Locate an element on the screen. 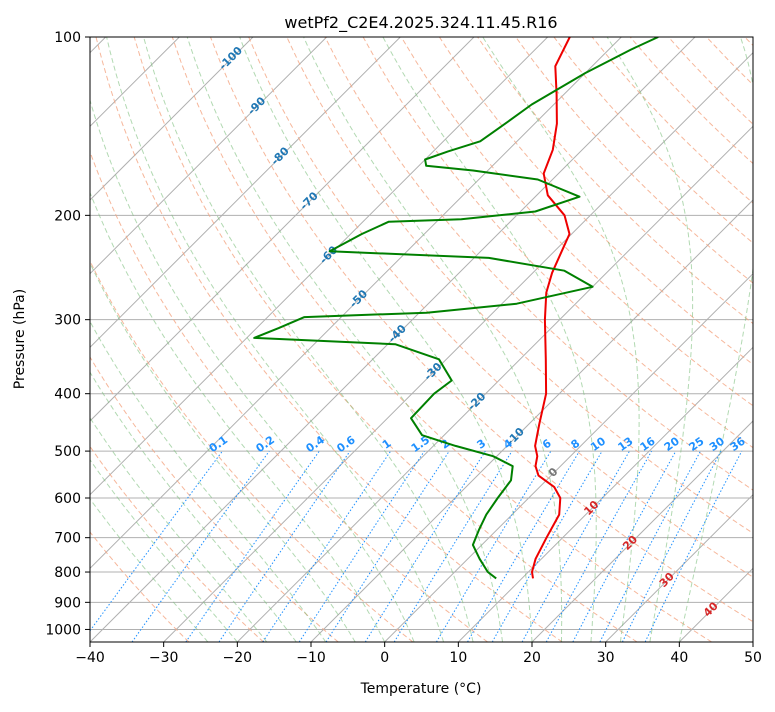 This screenshot has width=775, height=712. chart-title: wetPf2_C2E4.2025.324.11.45.R16 is located at coordinates (420, 23).